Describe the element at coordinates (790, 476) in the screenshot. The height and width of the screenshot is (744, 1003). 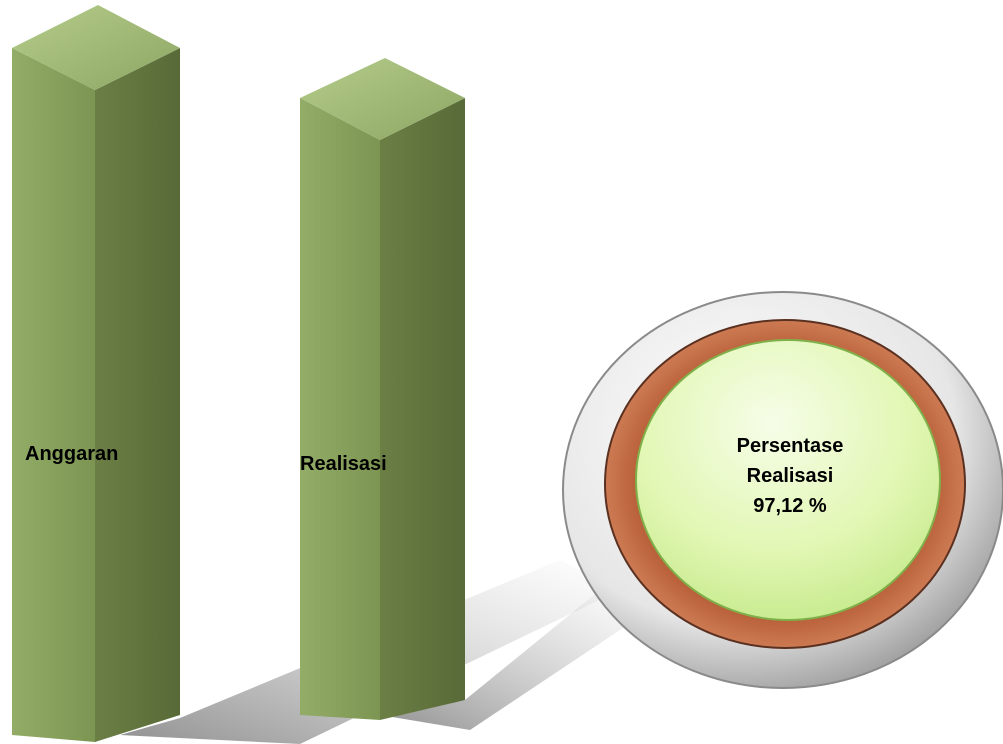
I see `badge-text: Realisasi` at that location.